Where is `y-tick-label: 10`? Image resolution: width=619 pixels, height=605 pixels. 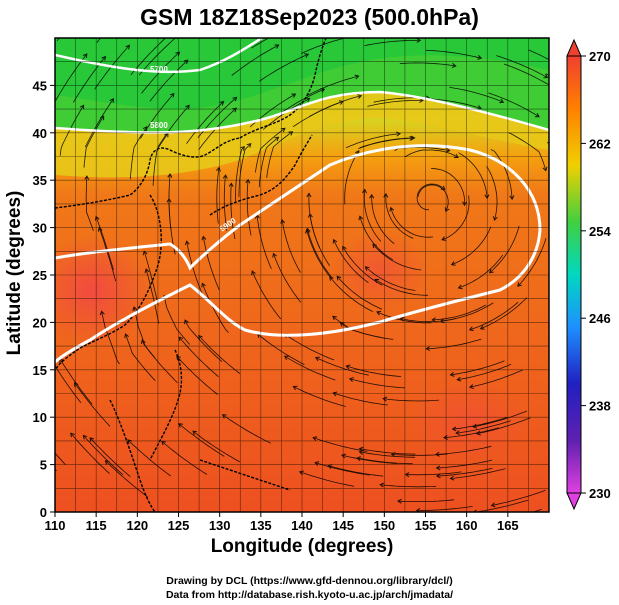
y-tick-label: 10 is located at coordinates (40, 417).